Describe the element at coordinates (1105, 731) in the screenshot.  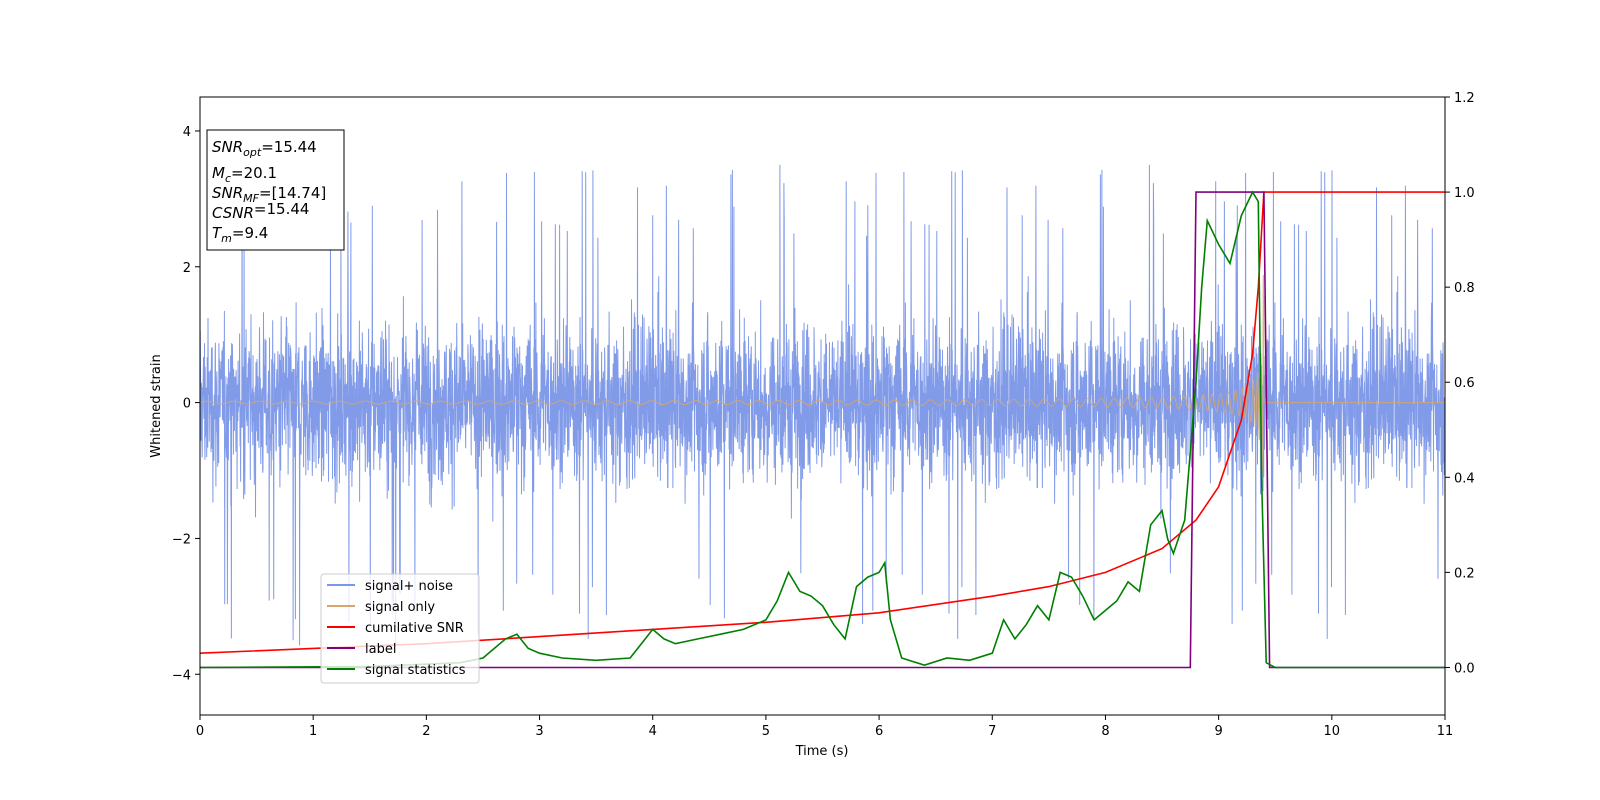
I see `x-tick-label: 8` at that location.